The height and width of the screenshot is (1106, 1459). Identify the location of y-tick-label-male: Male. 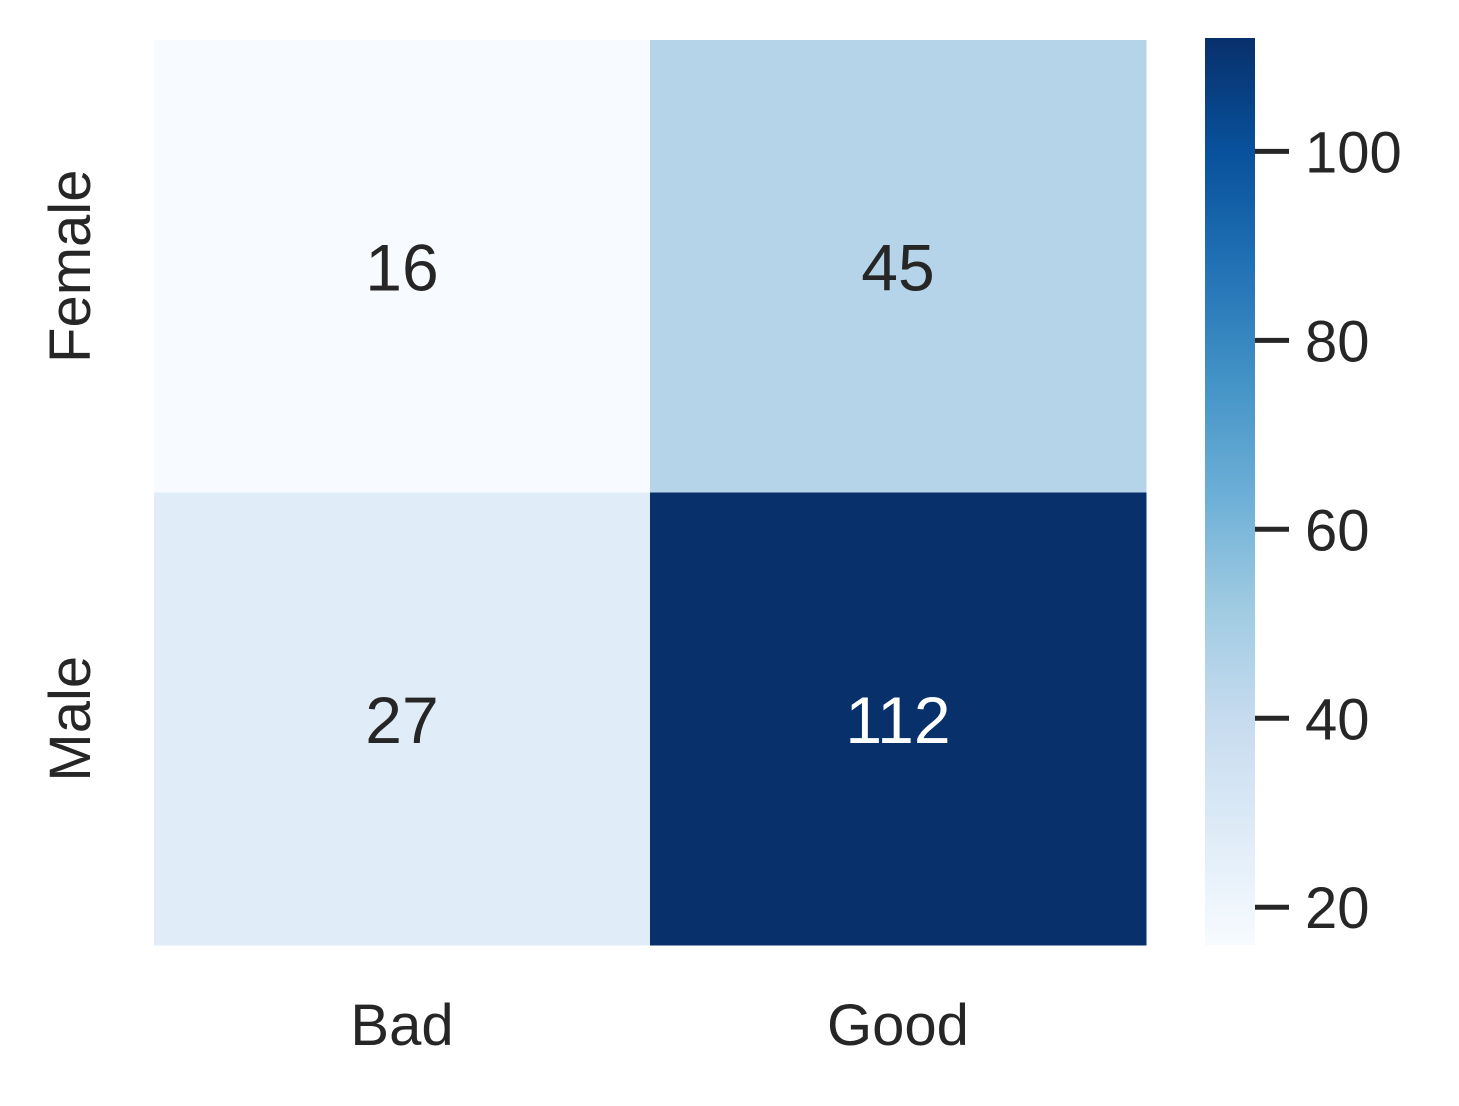
(70, 719).